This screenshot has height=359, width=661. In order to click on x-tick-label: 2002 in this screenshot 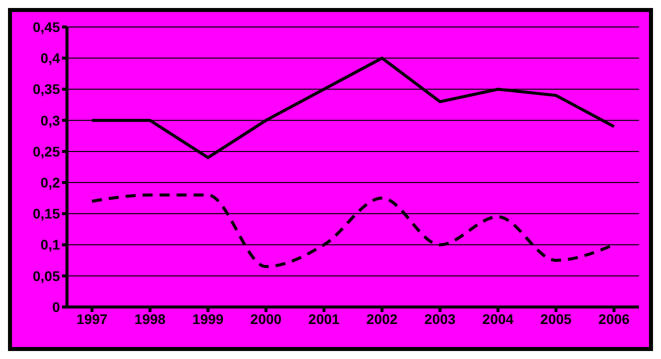, I will do `click(382, 318)`.